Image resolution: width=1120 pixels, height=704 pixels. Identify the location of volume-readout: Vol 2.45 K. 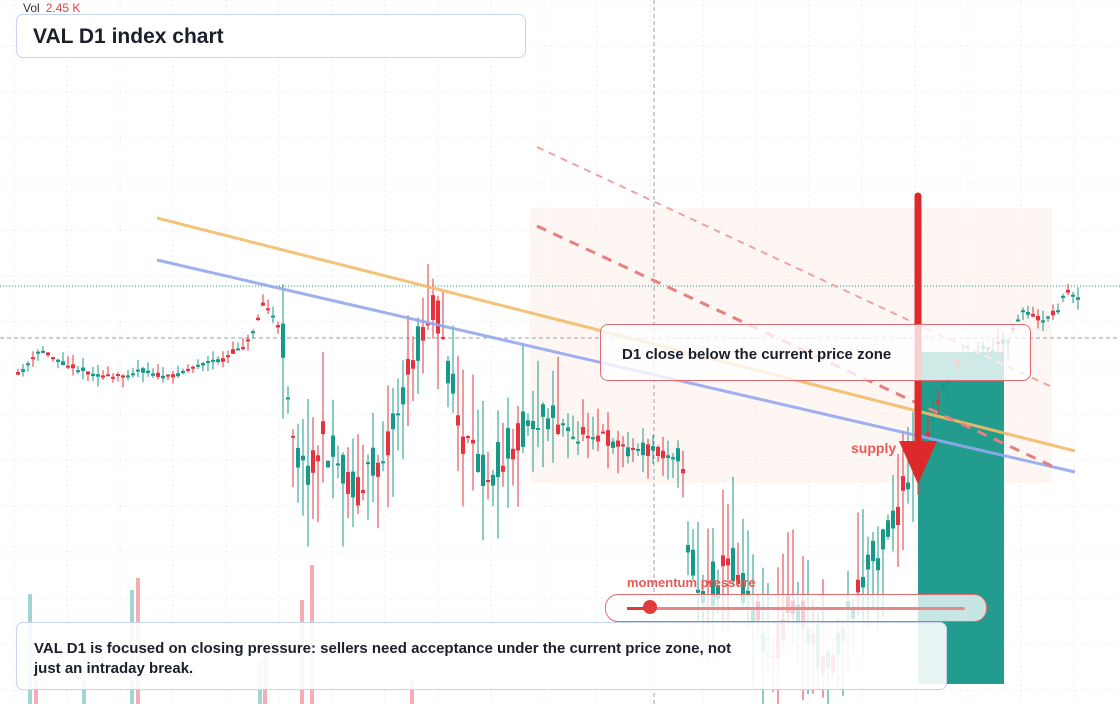
(51, 8).